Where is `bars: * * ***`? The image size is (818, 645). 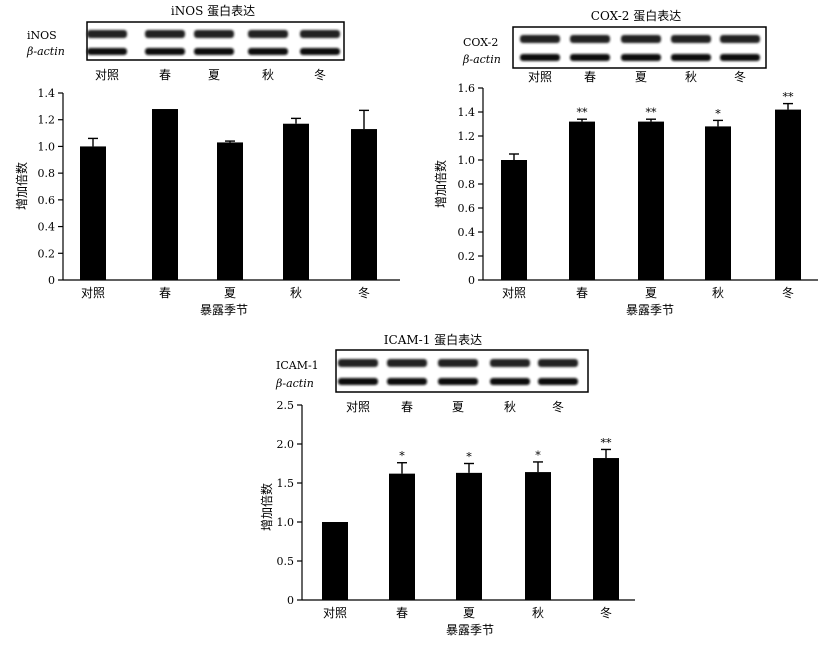 bars: * * *** is located at coordinates (470, 518).